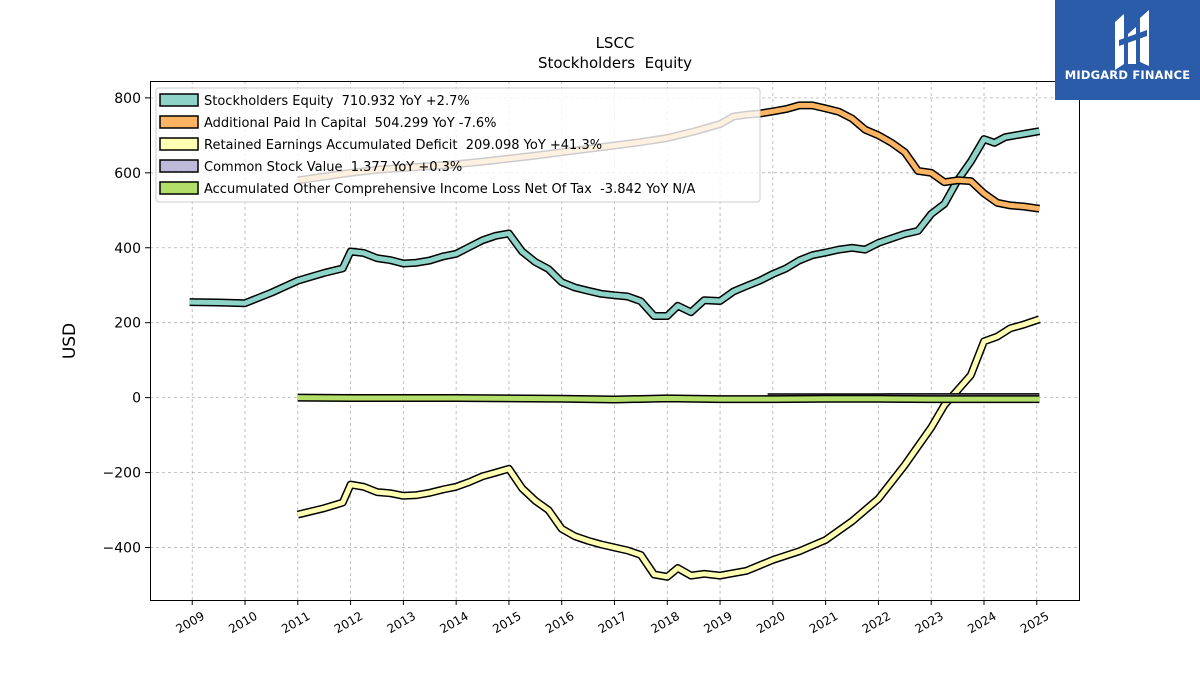 The width and height of the screenshot is (1200, 675). I want to click on x-tick-label: 2021, so click(823, 622).